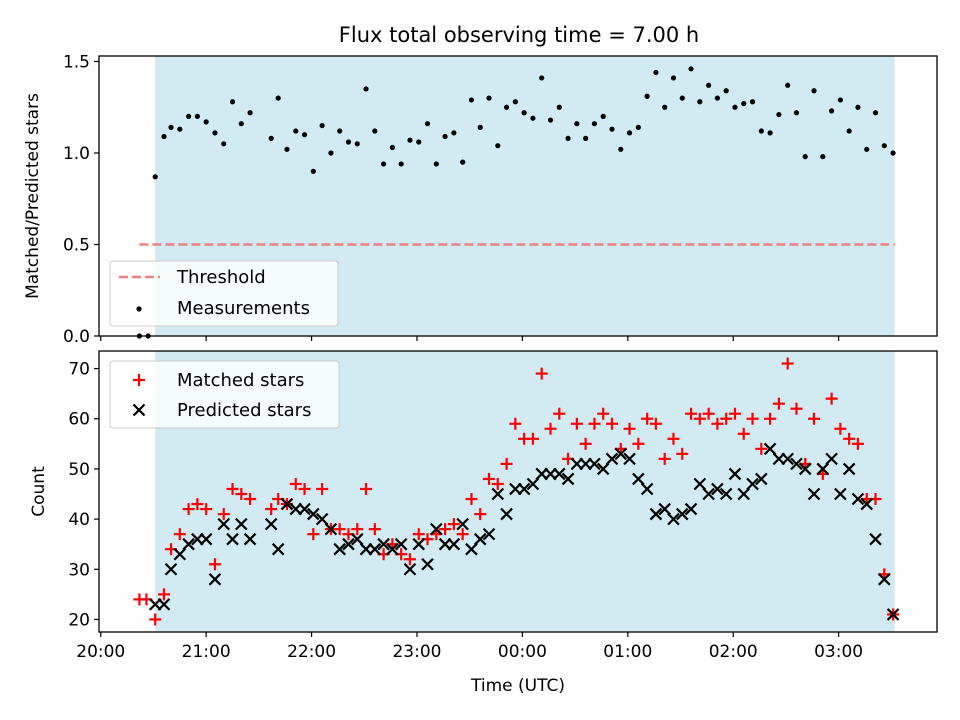 The height and width of the screenshot is (720, 960). What do you see at coordinates (76, 337) in the screenshot?
I see `y-tick-label: 0.0` at bounding box center [76, 337].